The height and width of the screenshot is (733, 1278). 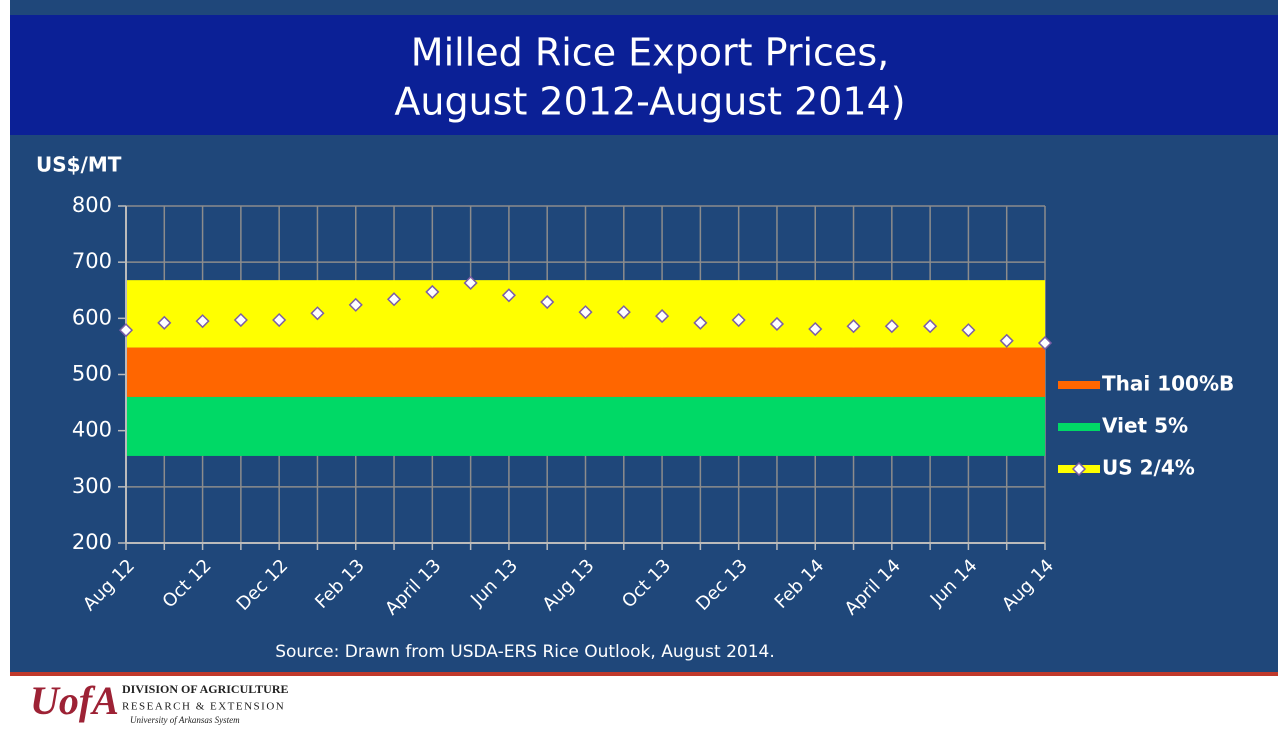 What do you see at coordinates (649, 102) in the screenshot?
I see `subtitle: August 2012-August 2014)` at bounding box center [649, 102].